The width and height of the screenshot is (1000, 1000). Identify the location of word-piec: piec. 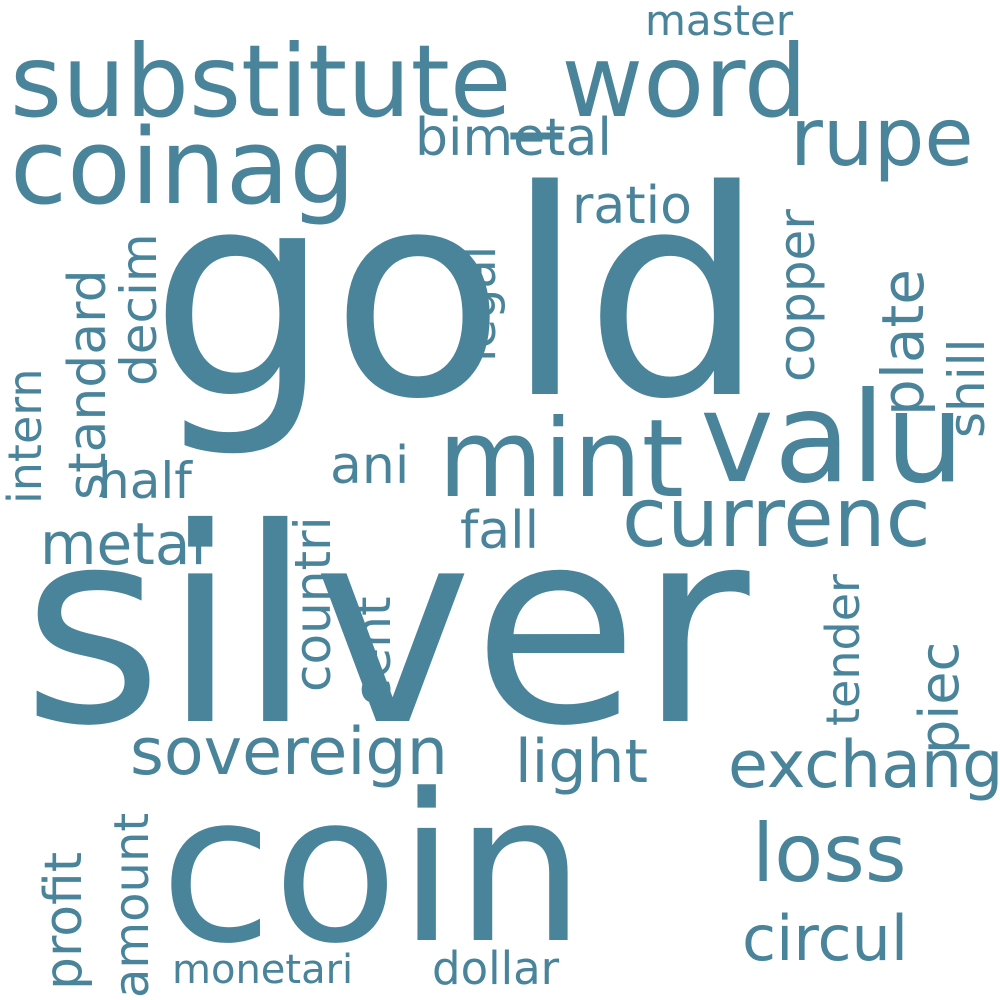
(939, 697).